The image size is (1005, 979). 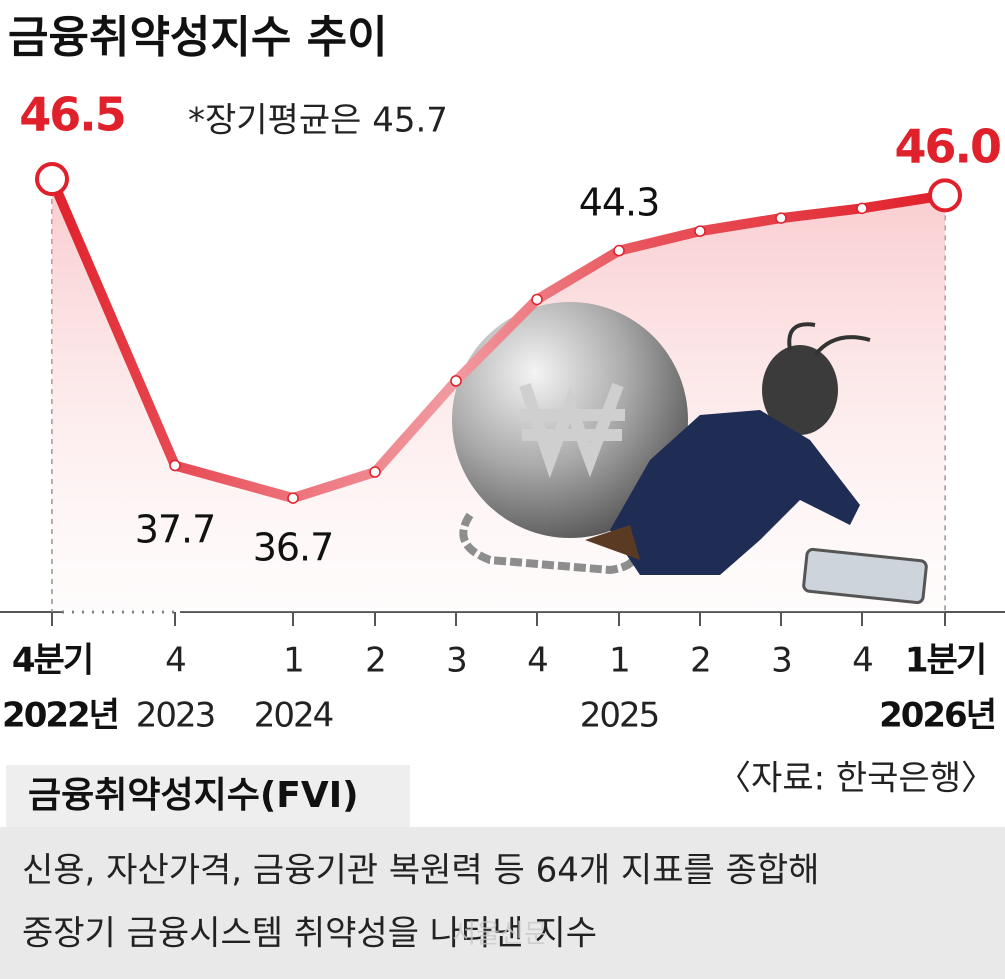 What do you see at coordinates (735, 492) in the screenshot?
I see `suit` at bounding box center [735, 492].